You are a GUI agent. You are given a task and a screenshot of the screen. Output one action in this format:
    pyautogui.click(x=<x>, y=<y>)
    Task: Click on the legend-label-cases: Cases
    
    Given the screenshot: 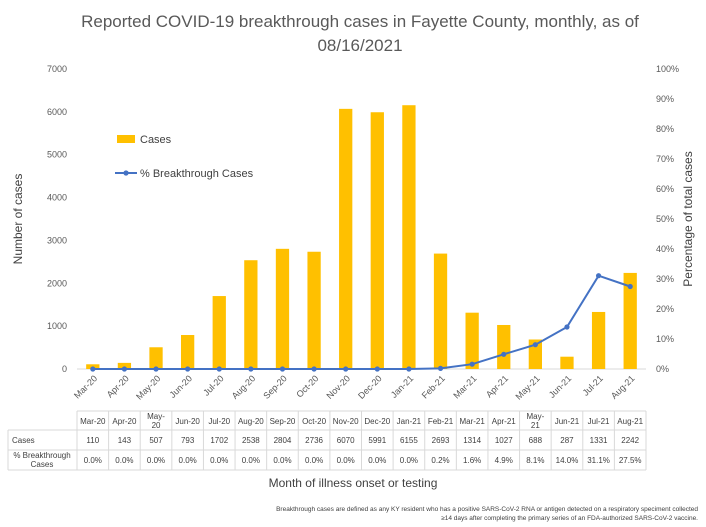 What is the action you would take?
    pyautogui.click(x=156, y=140)
    